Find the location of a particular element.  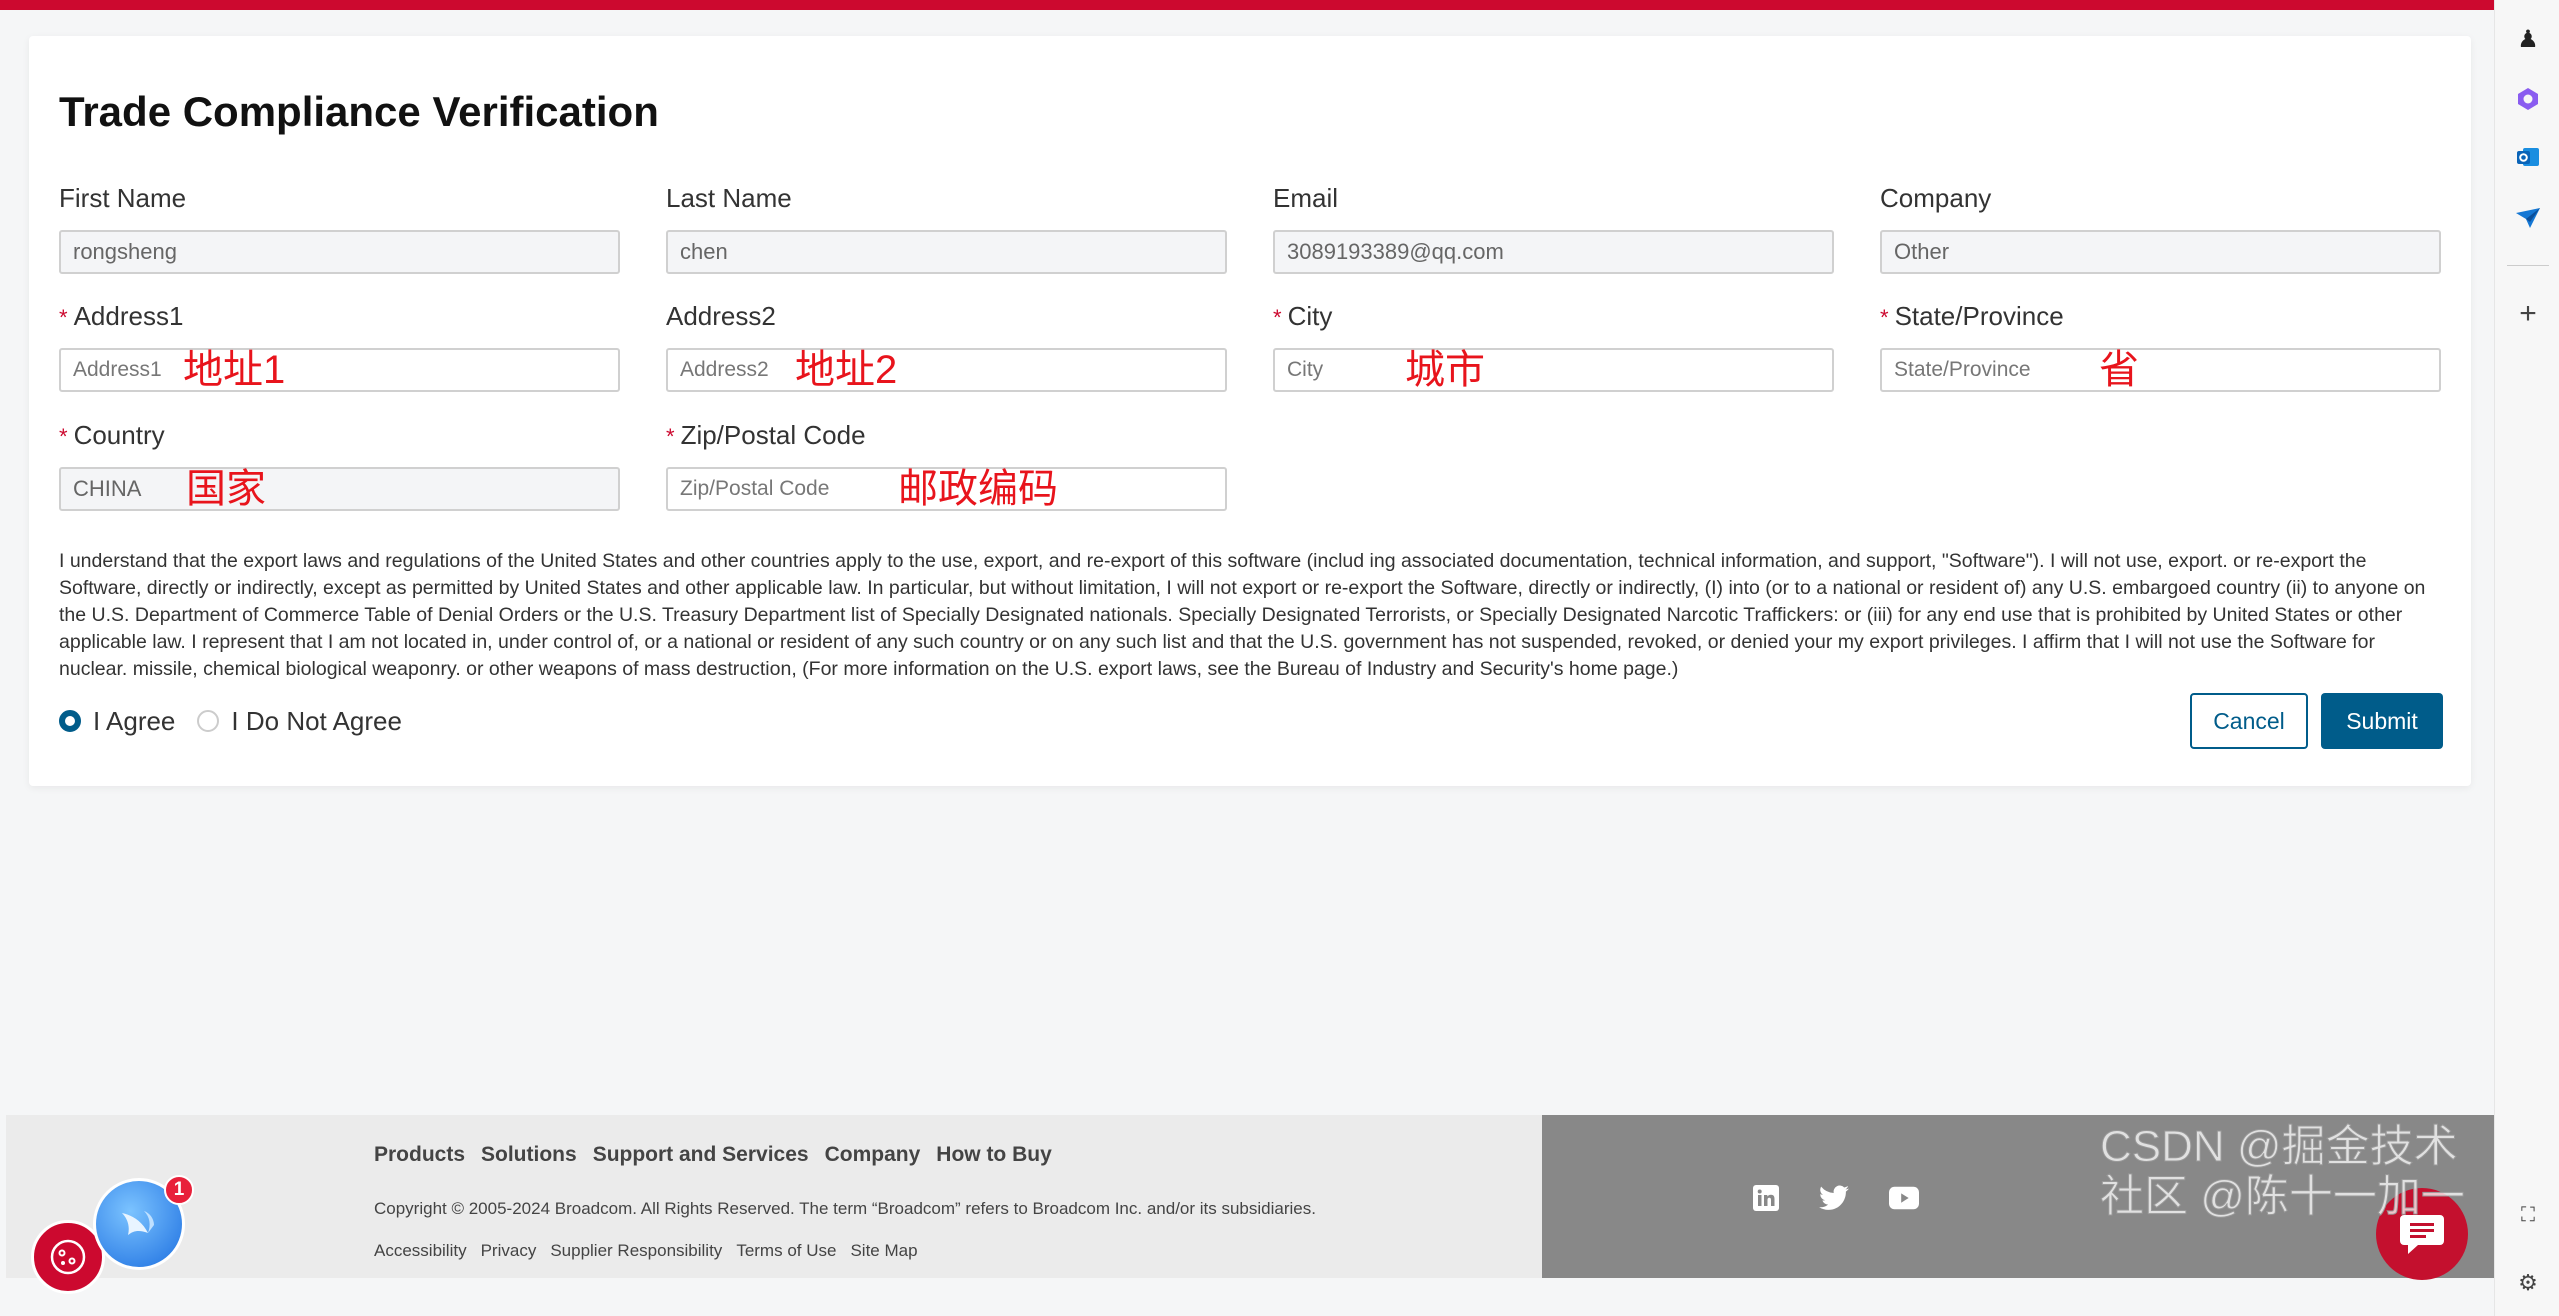

state-province-input: State/Province is located at coordinates (2160, 370).